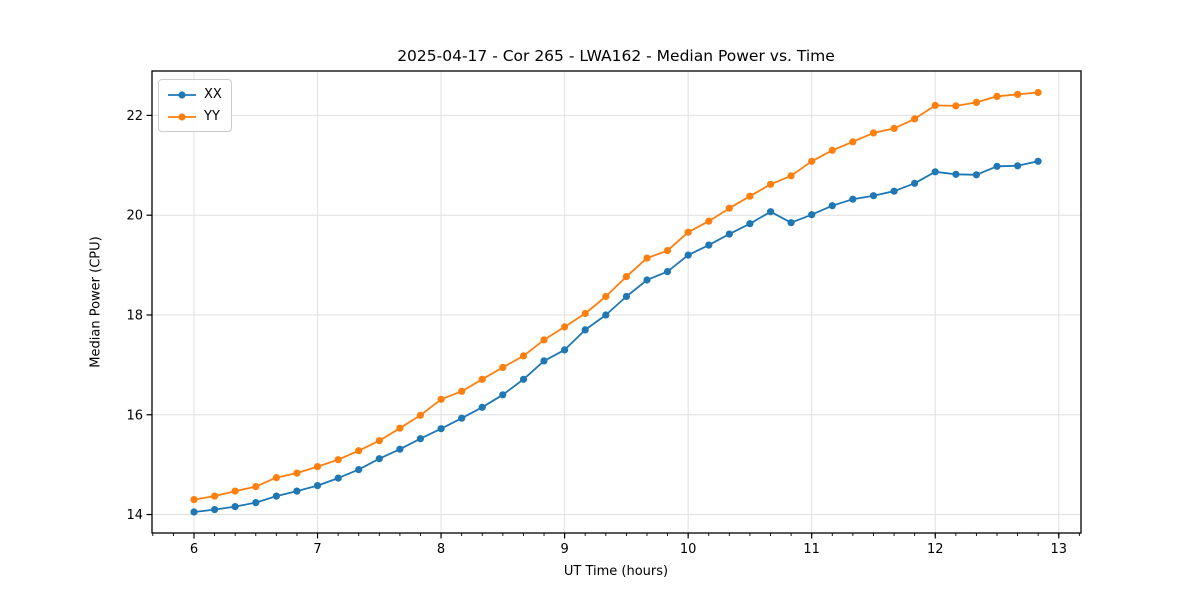  I want to click on y-axis-label: Median Power (CPU), so click(96, 302).